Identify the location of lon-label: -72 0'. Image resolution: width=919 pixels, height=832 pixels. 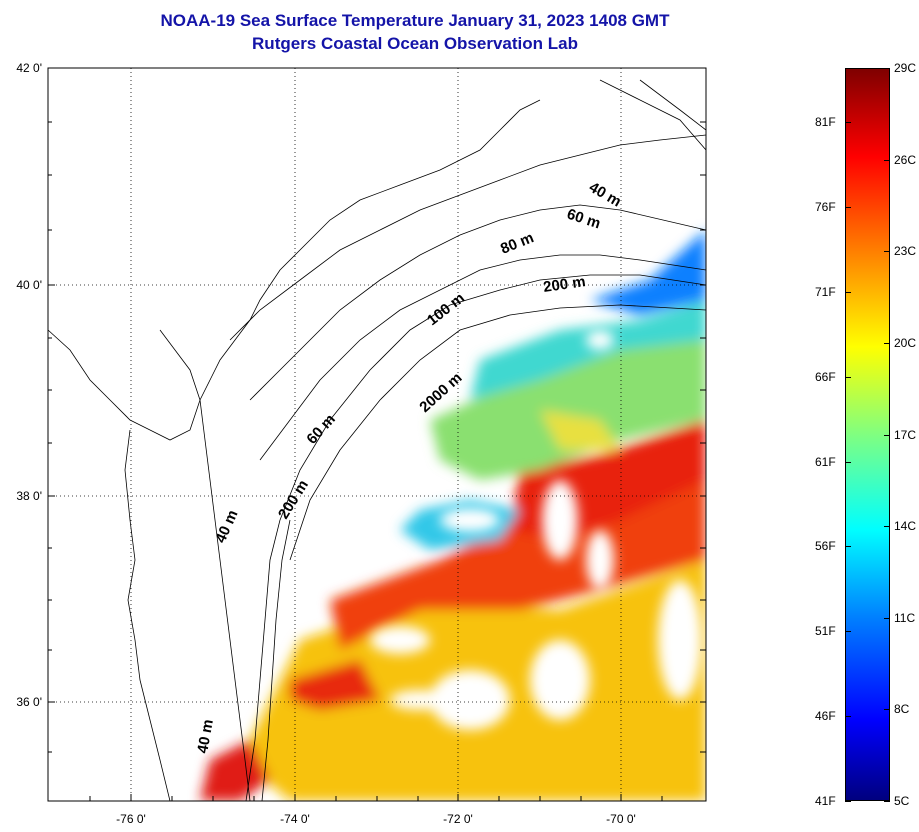
(458, 819).